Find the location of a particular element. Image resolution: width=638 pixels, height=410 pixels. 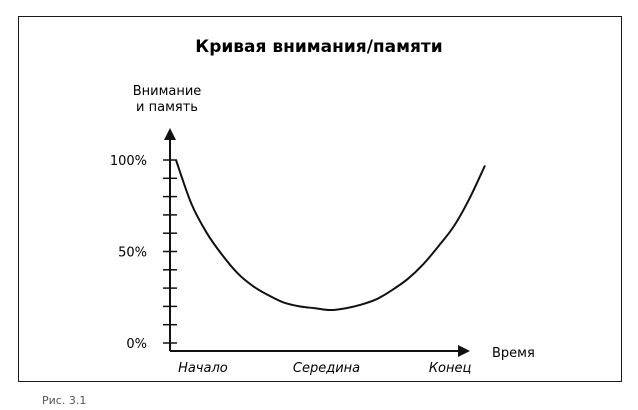

x-axis-label: Время is located at coordinates (513, 353).